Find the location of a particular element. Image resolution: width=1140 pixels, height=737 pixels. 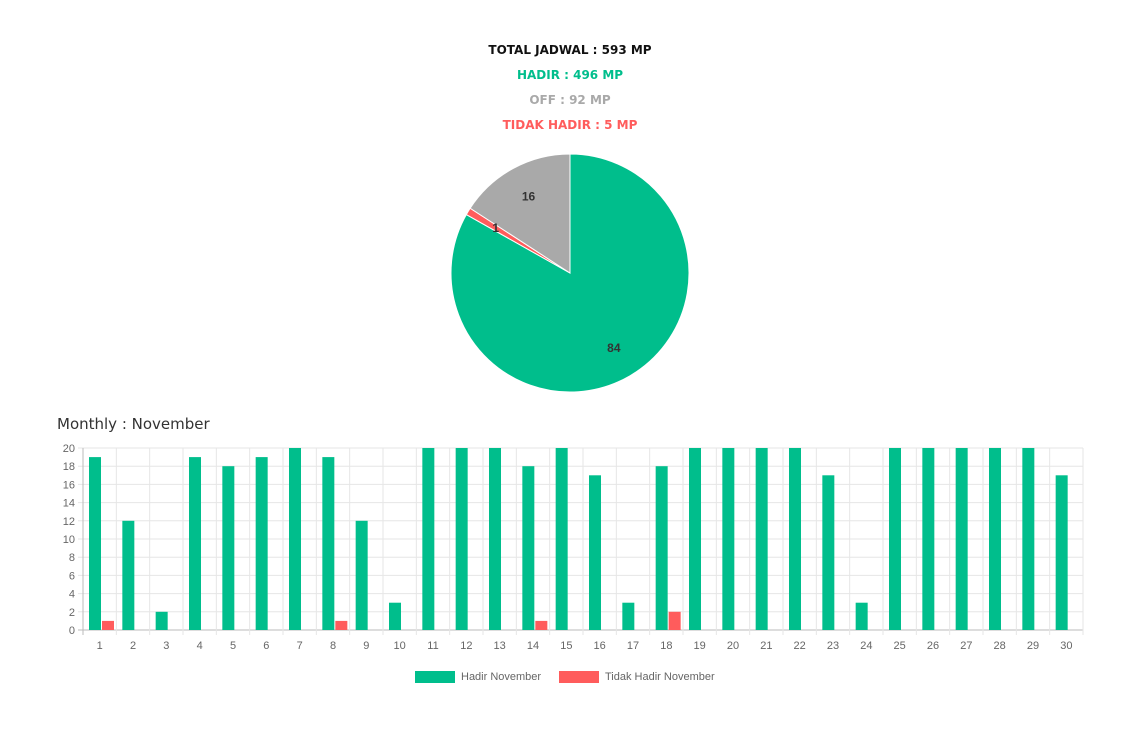

y-tick-label: 6 is located at coordinates (72, 576).